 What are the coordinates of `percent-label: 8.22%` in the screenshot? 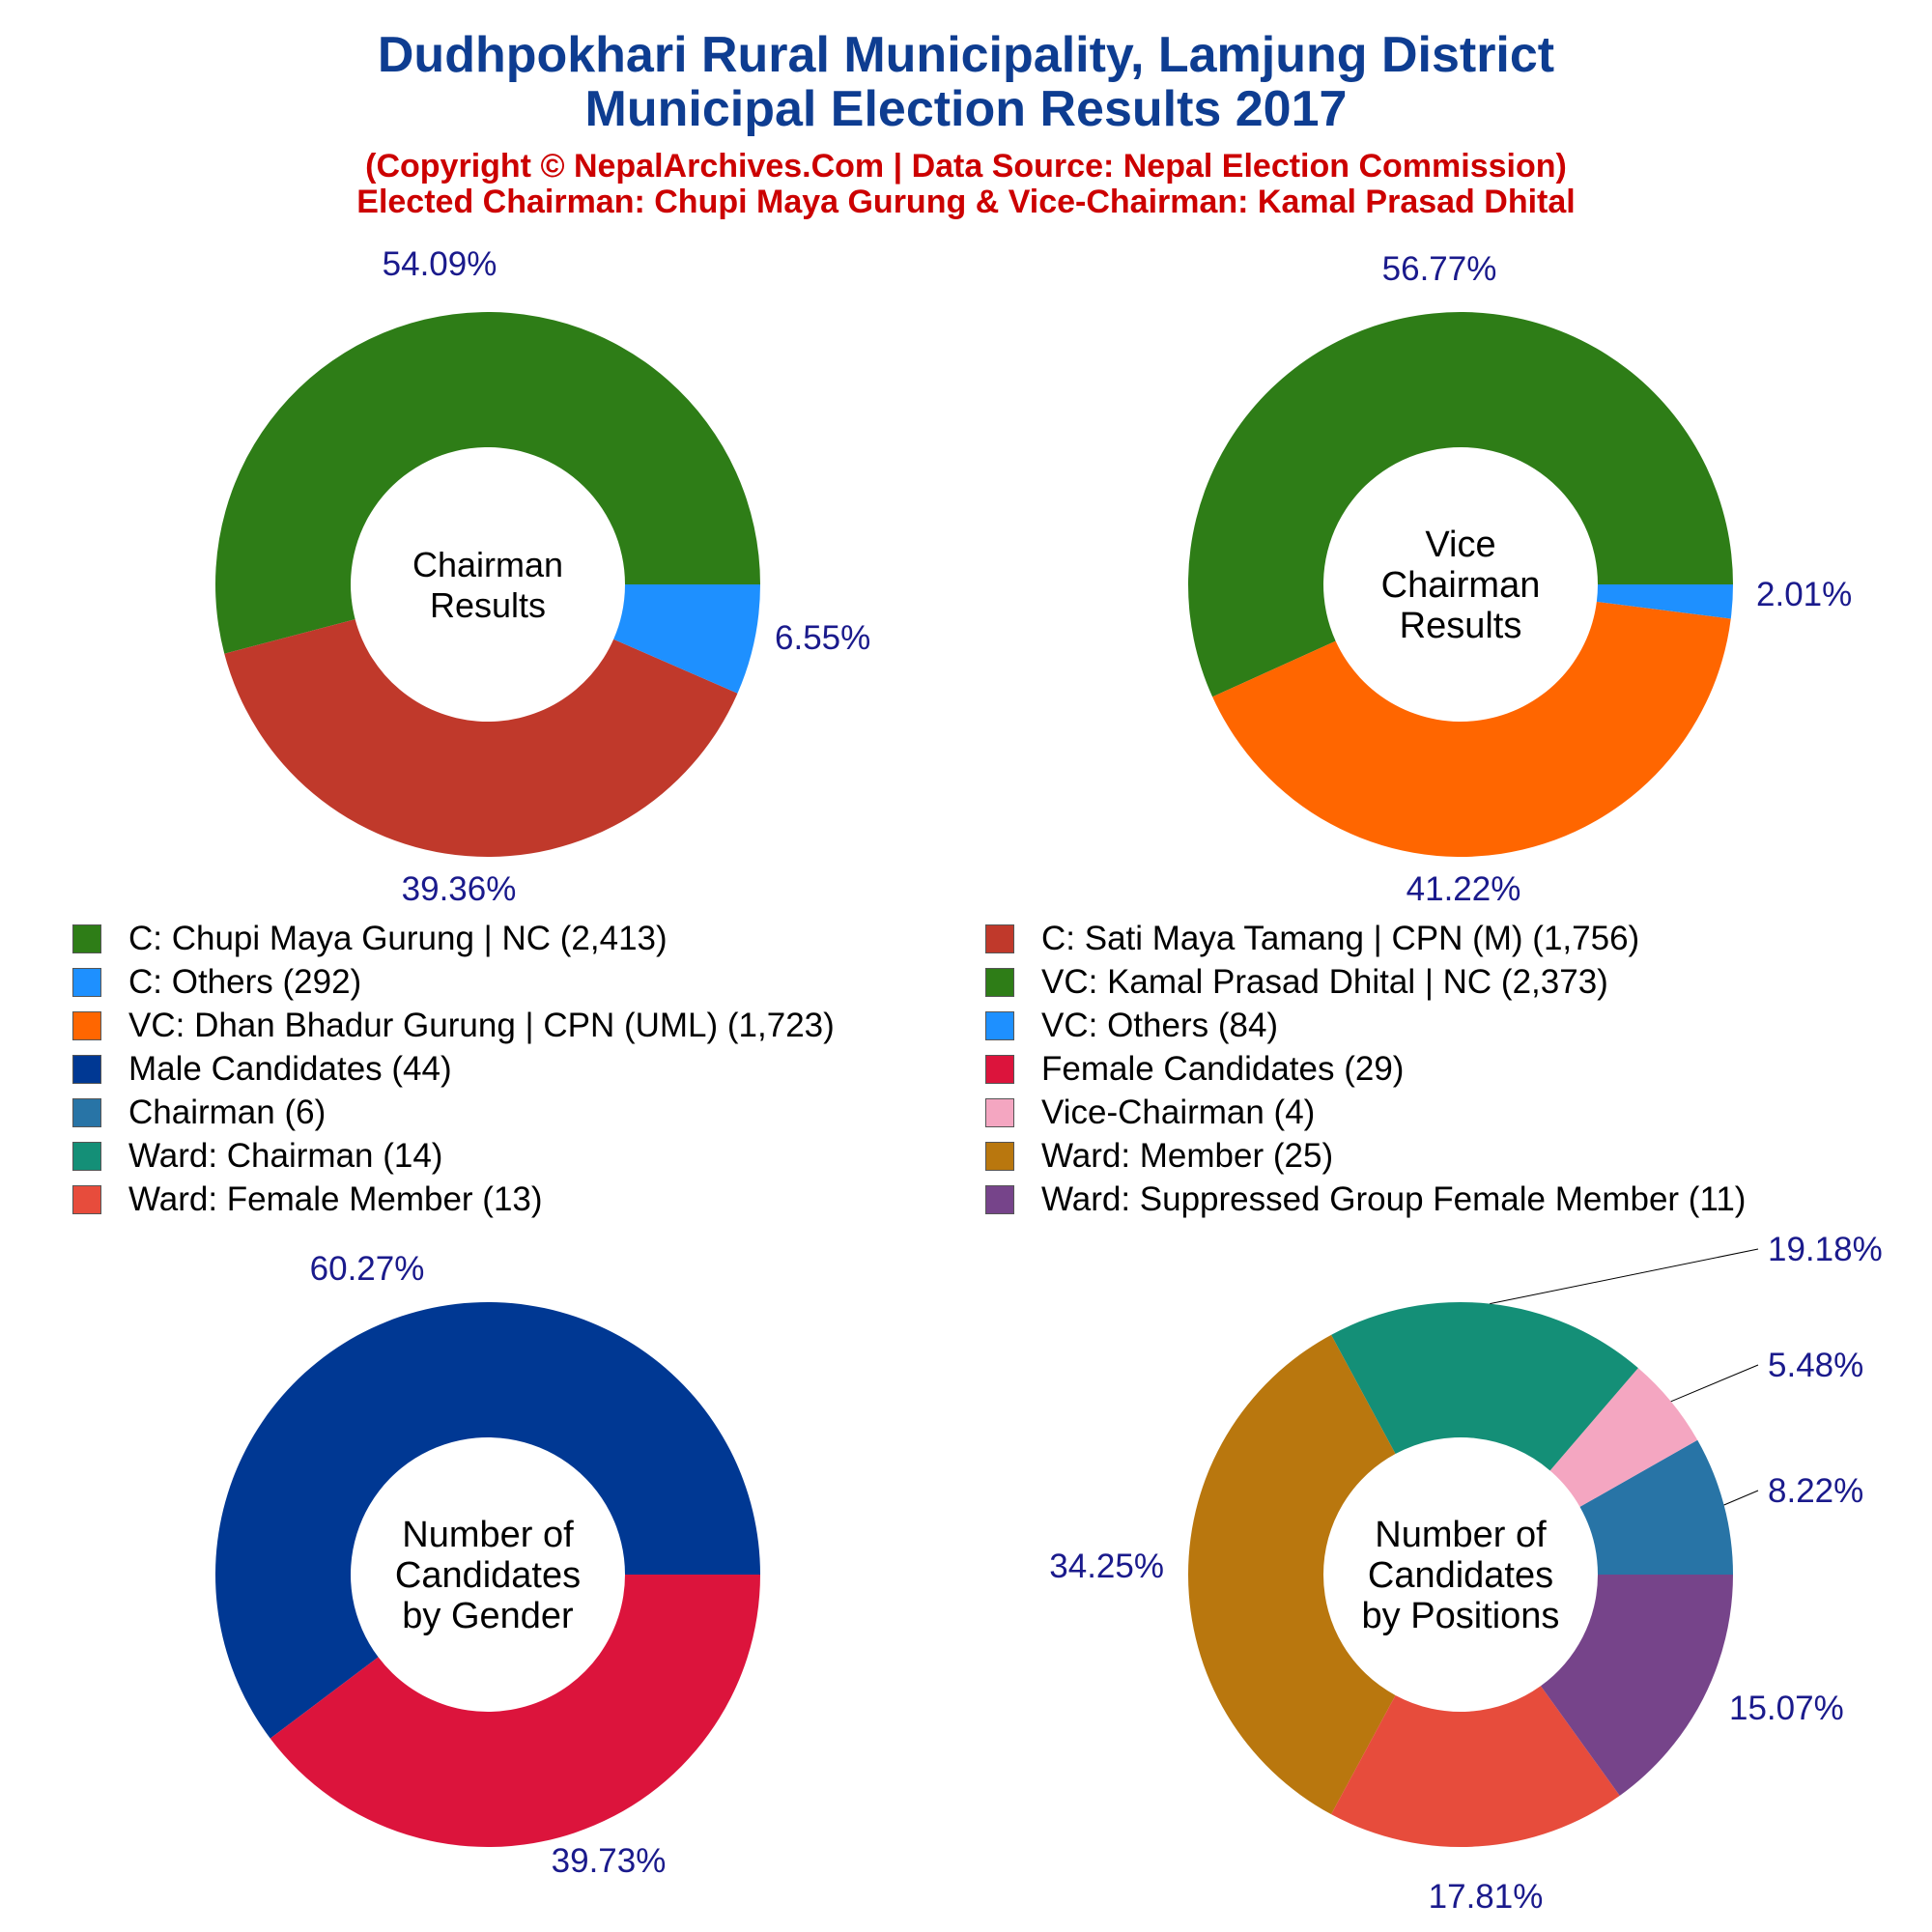 It's located at (1815, 1491).